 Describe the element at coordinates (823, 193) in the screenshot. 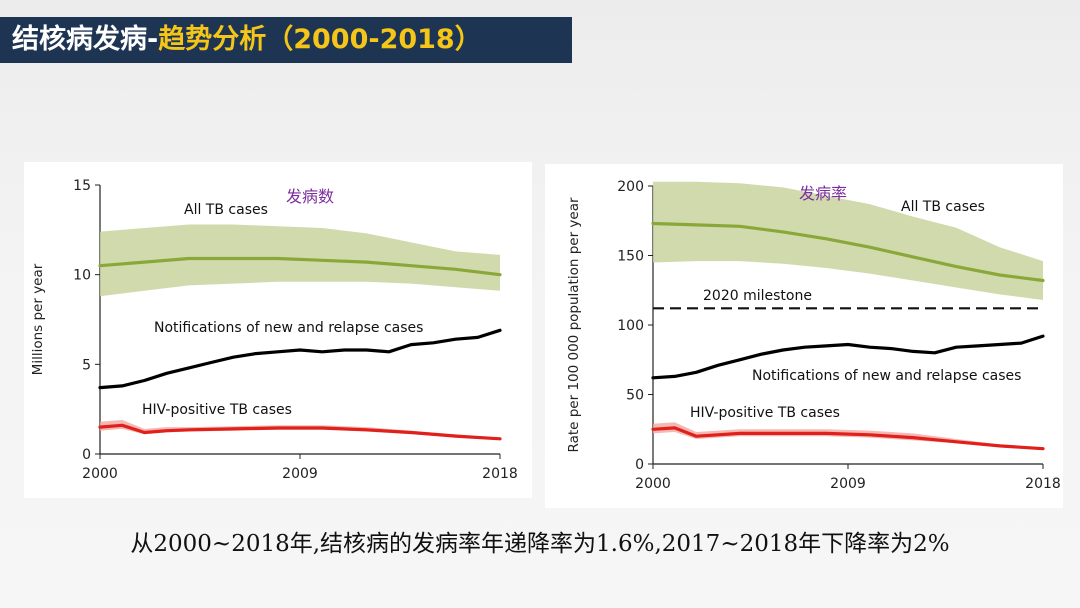

I see `panel-label: 发病率` at that location.